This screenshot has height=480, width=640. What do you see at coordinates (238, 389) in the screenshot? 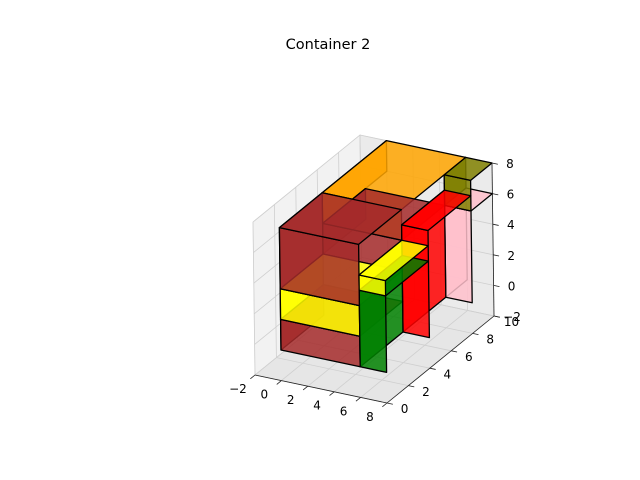
I see `x-tick-label: −2` at bounding box center [238, 389].